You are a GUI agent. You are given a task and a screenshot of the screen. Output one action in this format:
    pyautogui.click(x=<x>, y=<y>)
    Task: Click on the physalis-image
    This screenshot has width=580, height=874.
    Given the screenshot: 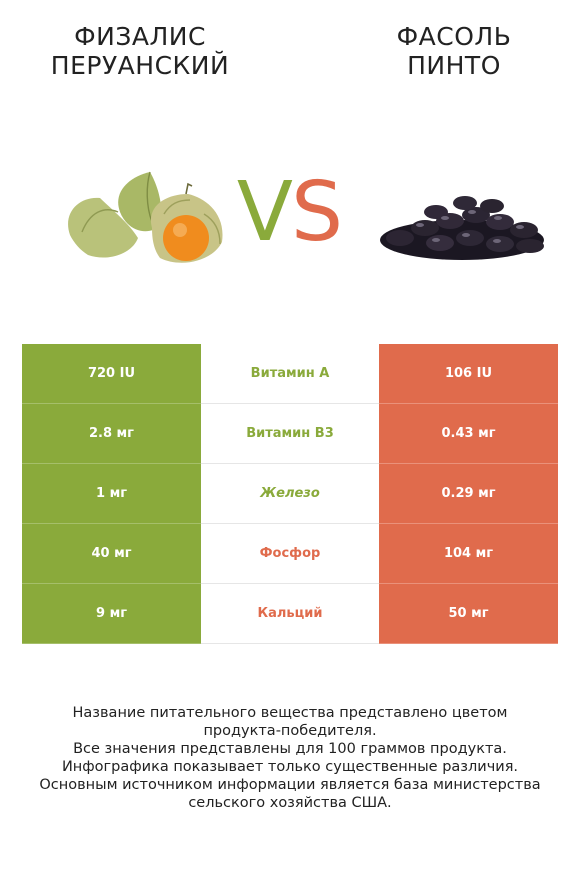 What is the action you would take?
    pyautogui.click(x=145, y=217)
    